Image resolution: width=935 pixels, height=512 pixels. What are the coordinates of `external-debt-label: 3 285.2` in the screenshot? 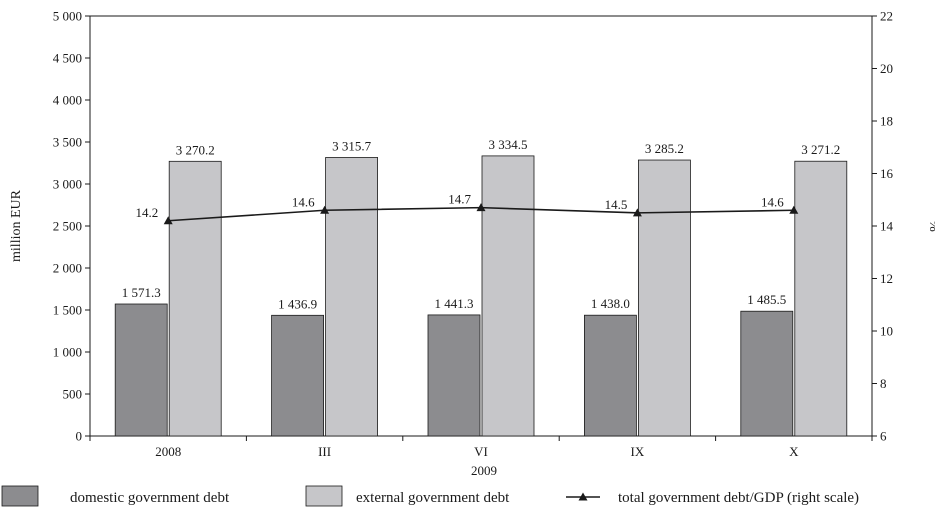 It's located at (664, 148).